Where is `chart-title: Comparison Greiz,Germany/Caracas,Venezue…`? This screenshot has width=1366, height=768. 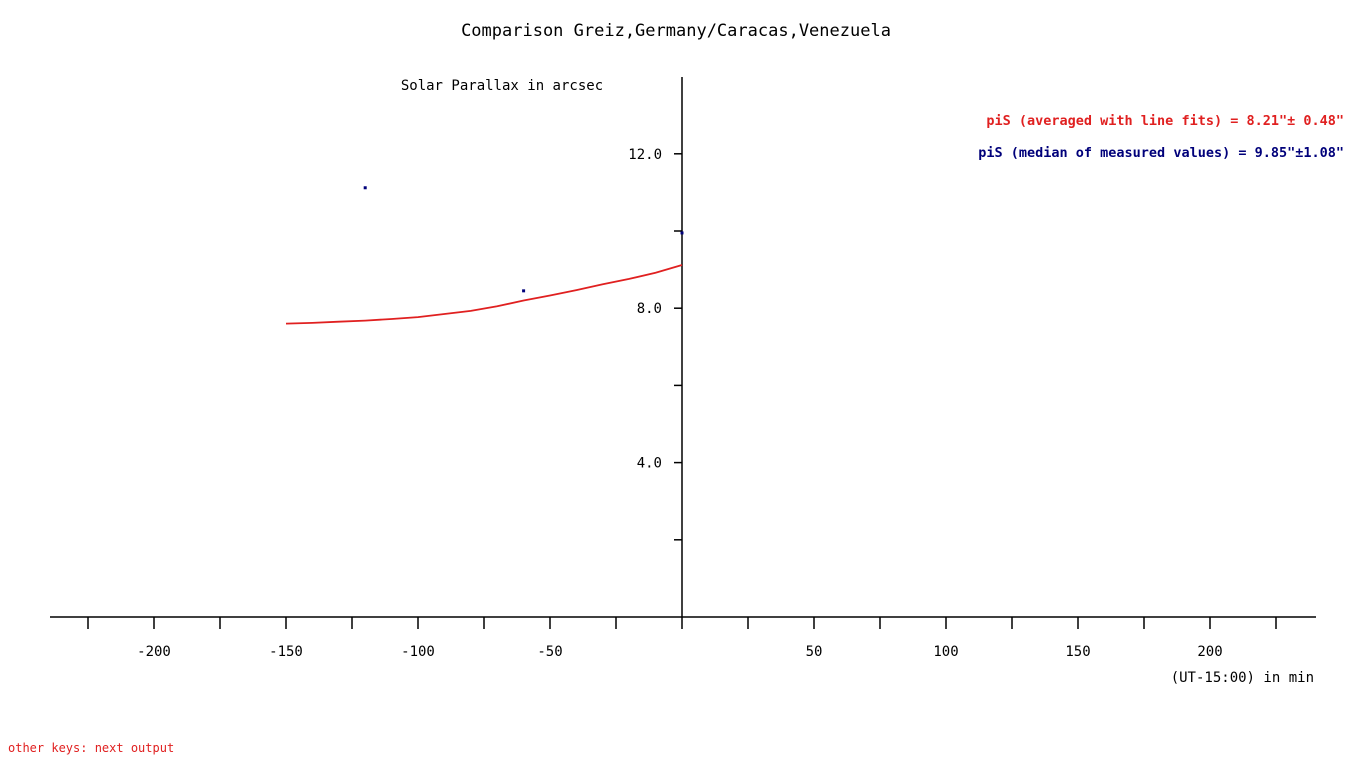
chart-title: Comparison Greiz,Germany/Caracas,Venezue… is located at coordinates (676, 31).